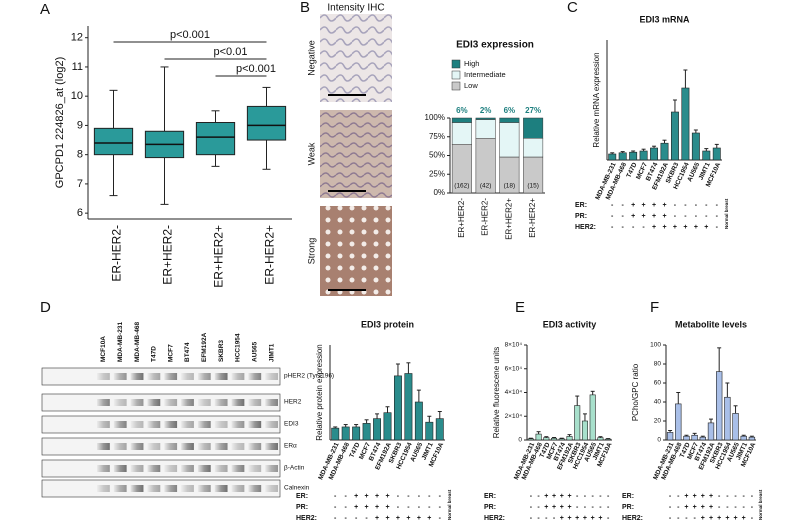 Image resolution: width=800 pixels, height=530 pixels. Describe the element at coordinates (658, 421) in the screenshot. I see `y-tick-label: 20` at that location.